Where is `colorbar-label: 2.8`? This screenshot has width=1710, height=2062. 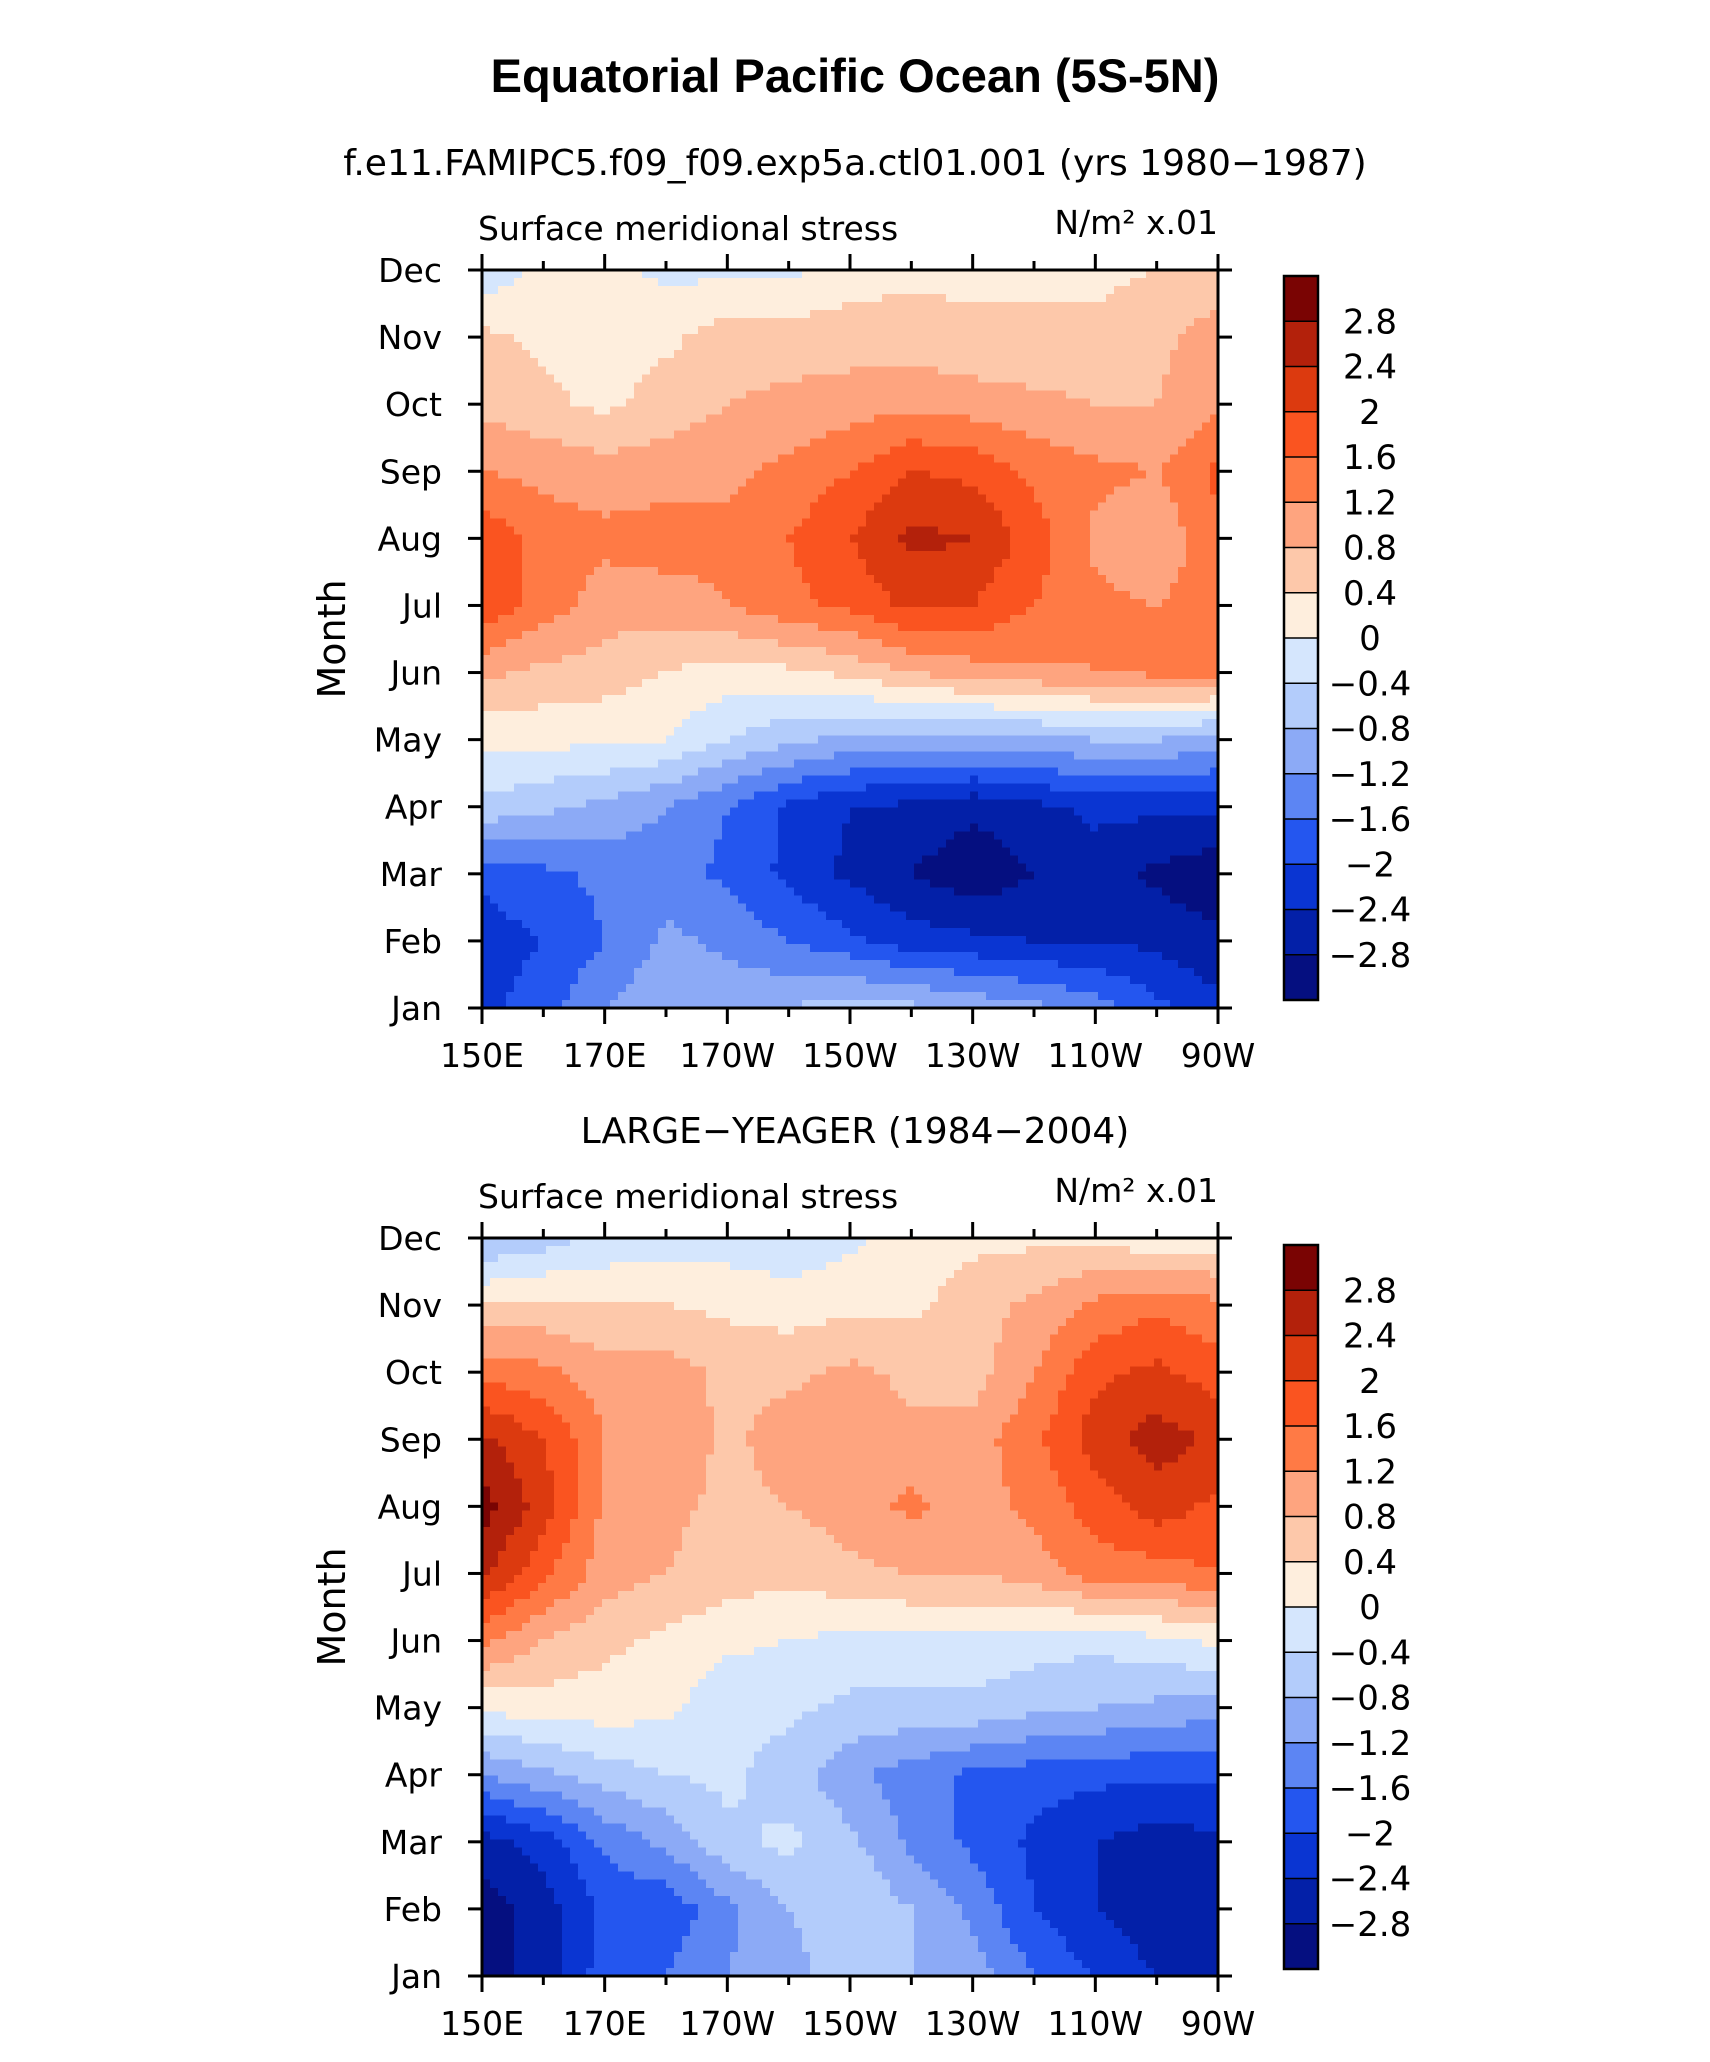
colorbar-label: 2.8 is located at coordinates (1370, 322).